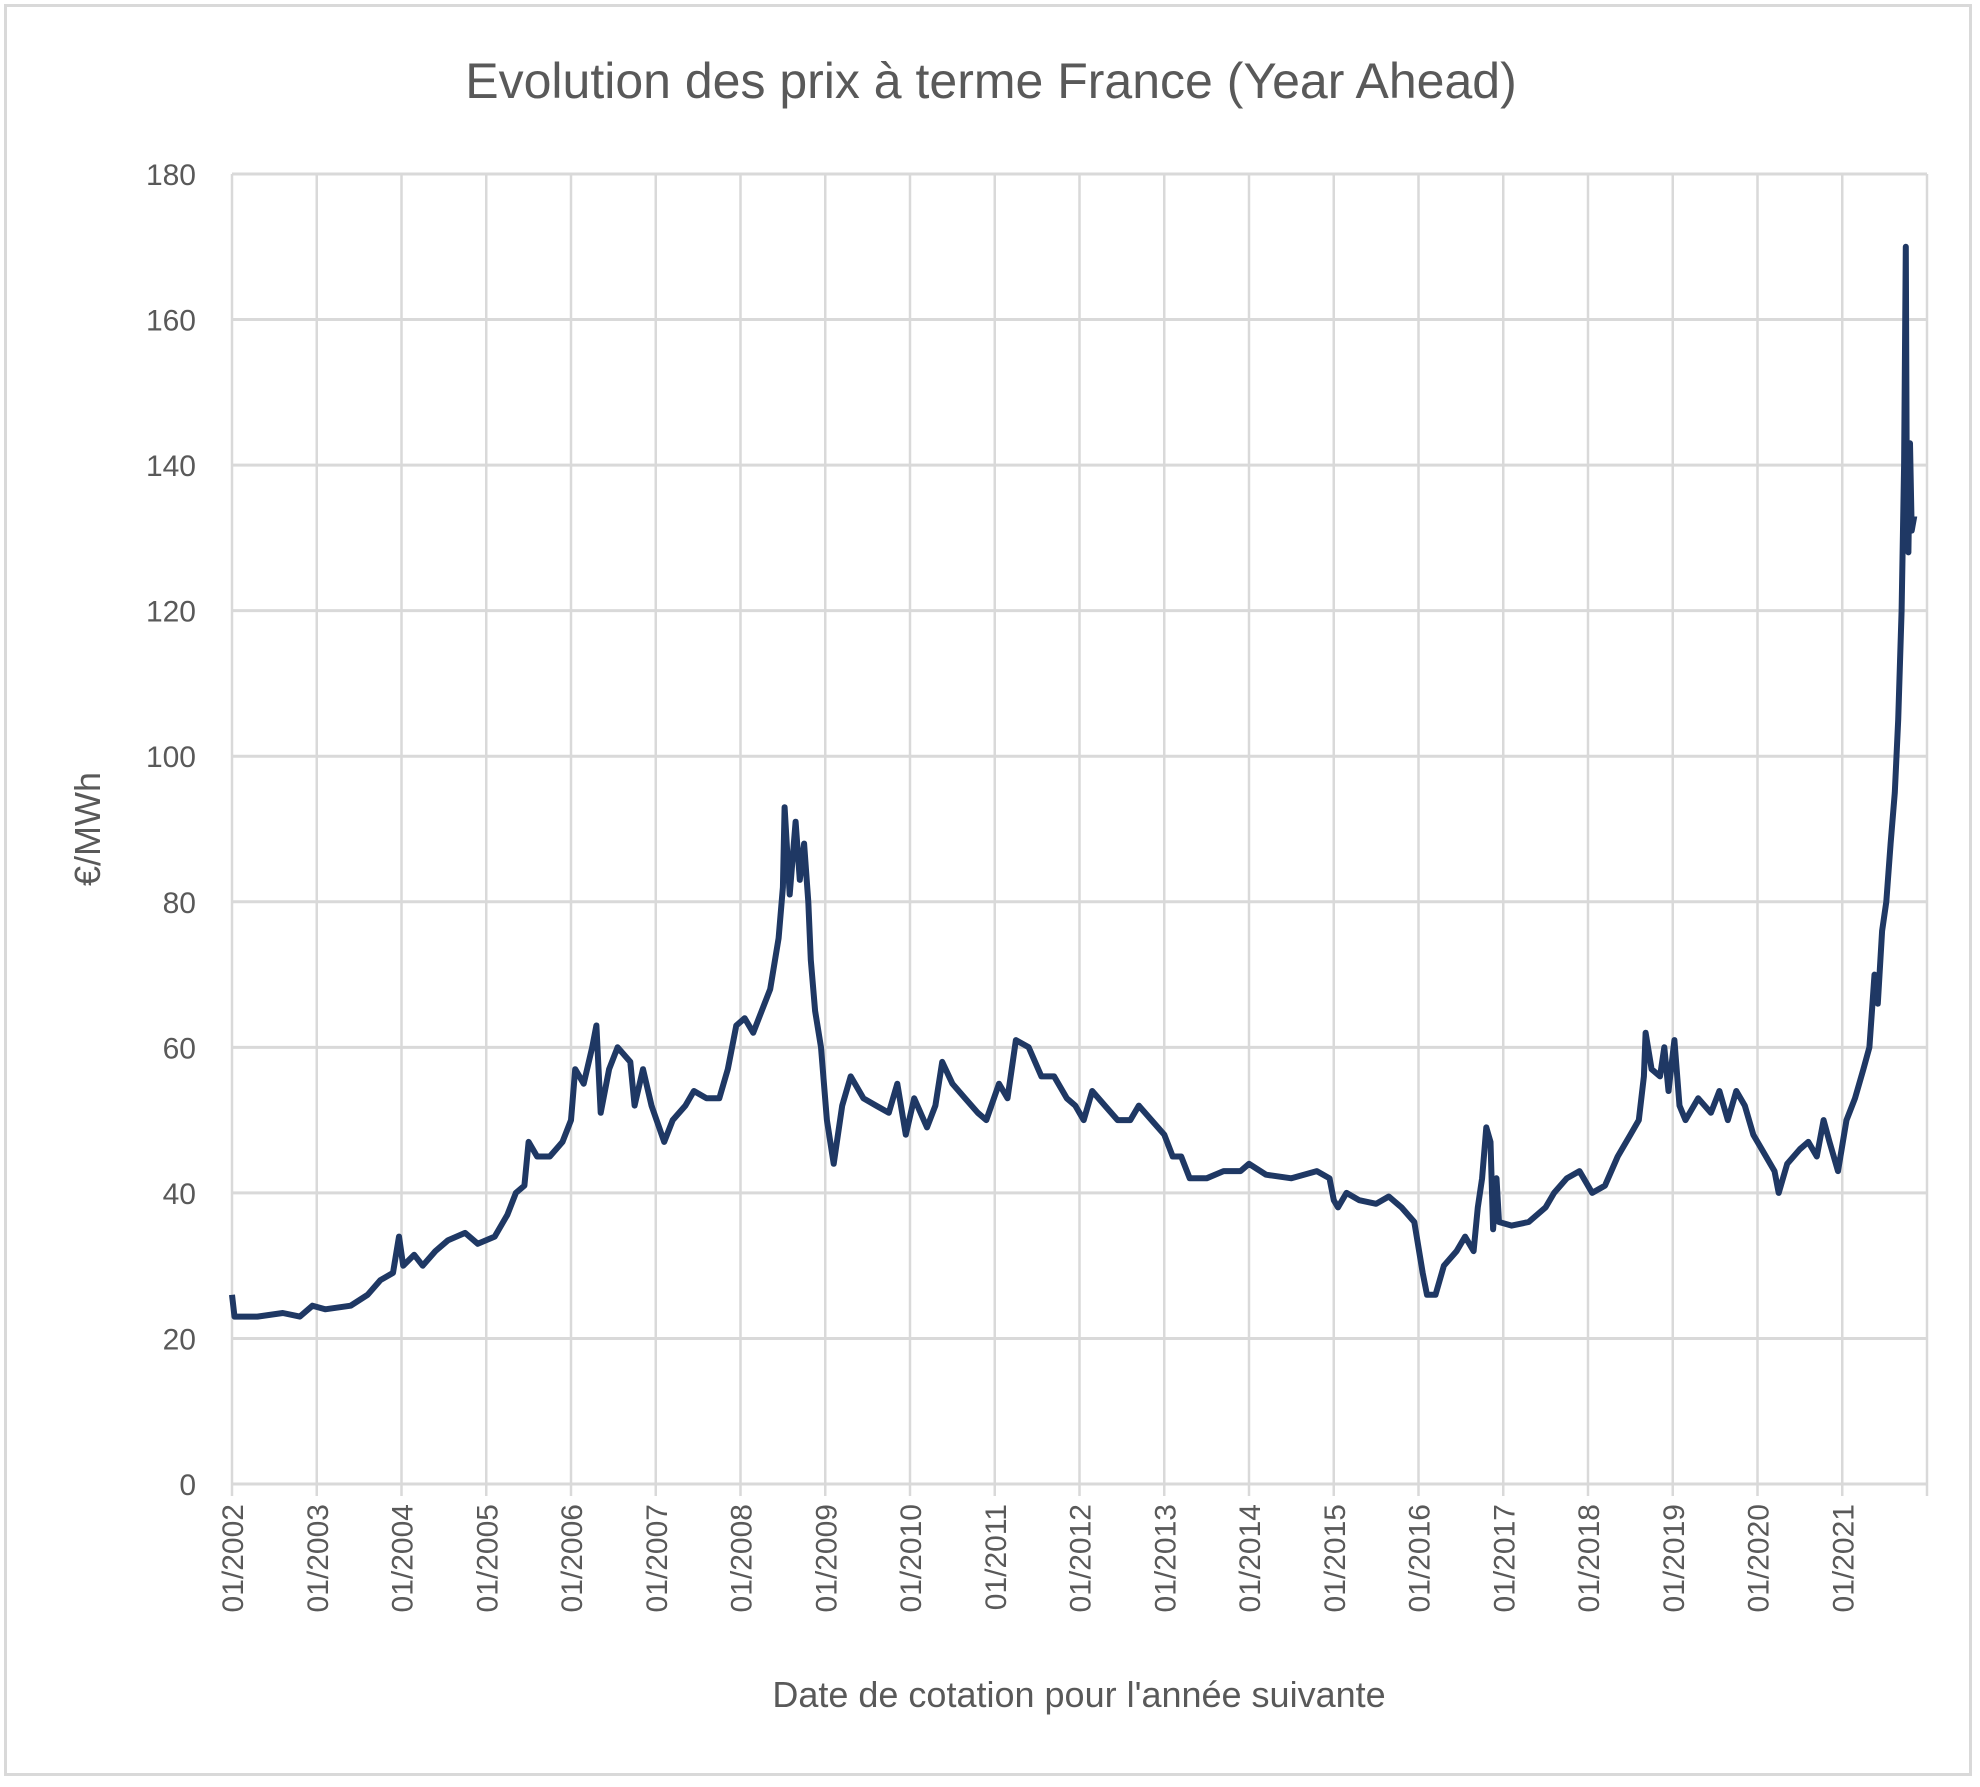  I want to click on x-tick-label: 01/2008, so click(742, 1558).